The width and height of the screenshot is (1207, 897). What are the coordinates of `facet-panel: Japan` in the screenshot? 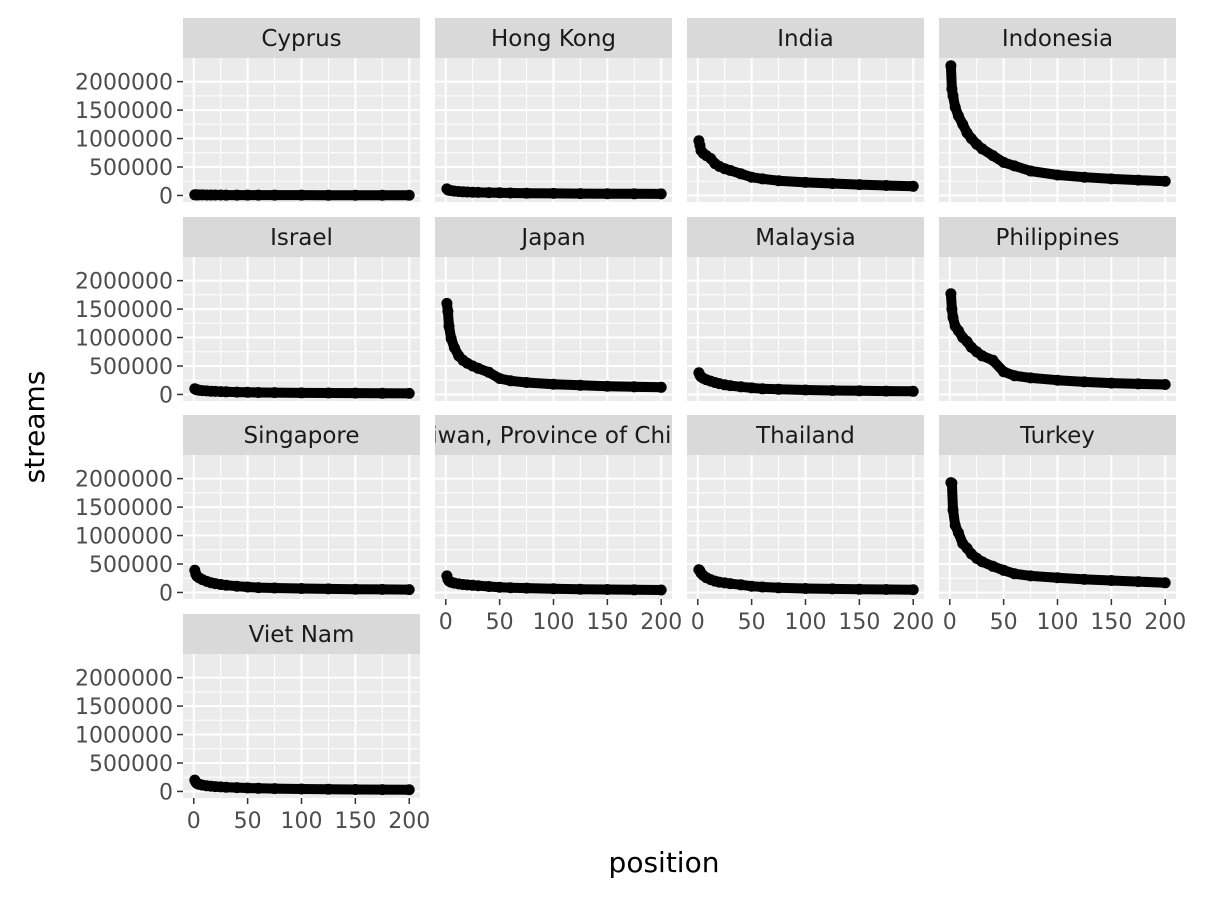 It's located at (553, 309).